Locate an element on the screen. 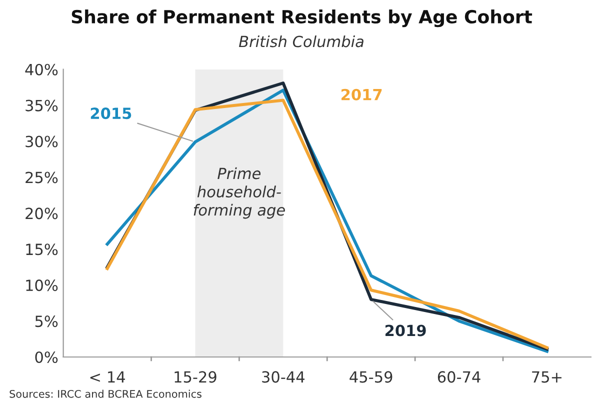 This screenshot has height=408, width=603. y-tick-label: 40% is located at coordinates (41, 70).